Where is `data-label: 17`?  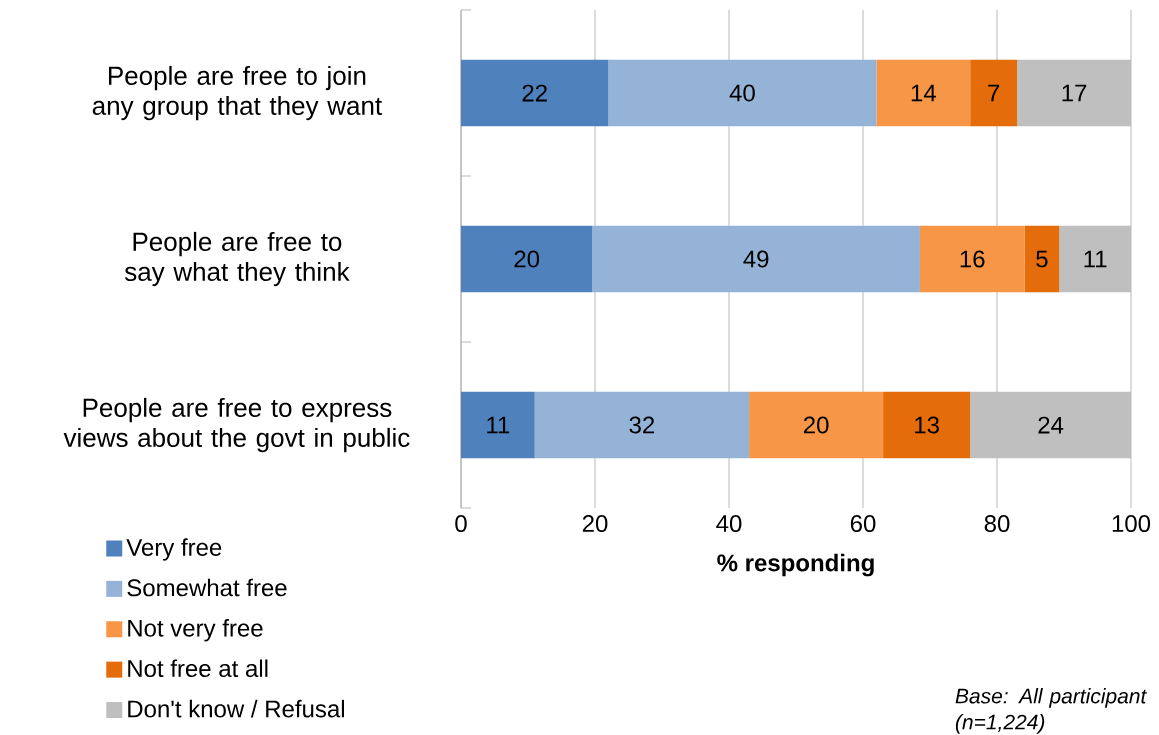 data-label: 17 is located at coordinates (1074, 93).